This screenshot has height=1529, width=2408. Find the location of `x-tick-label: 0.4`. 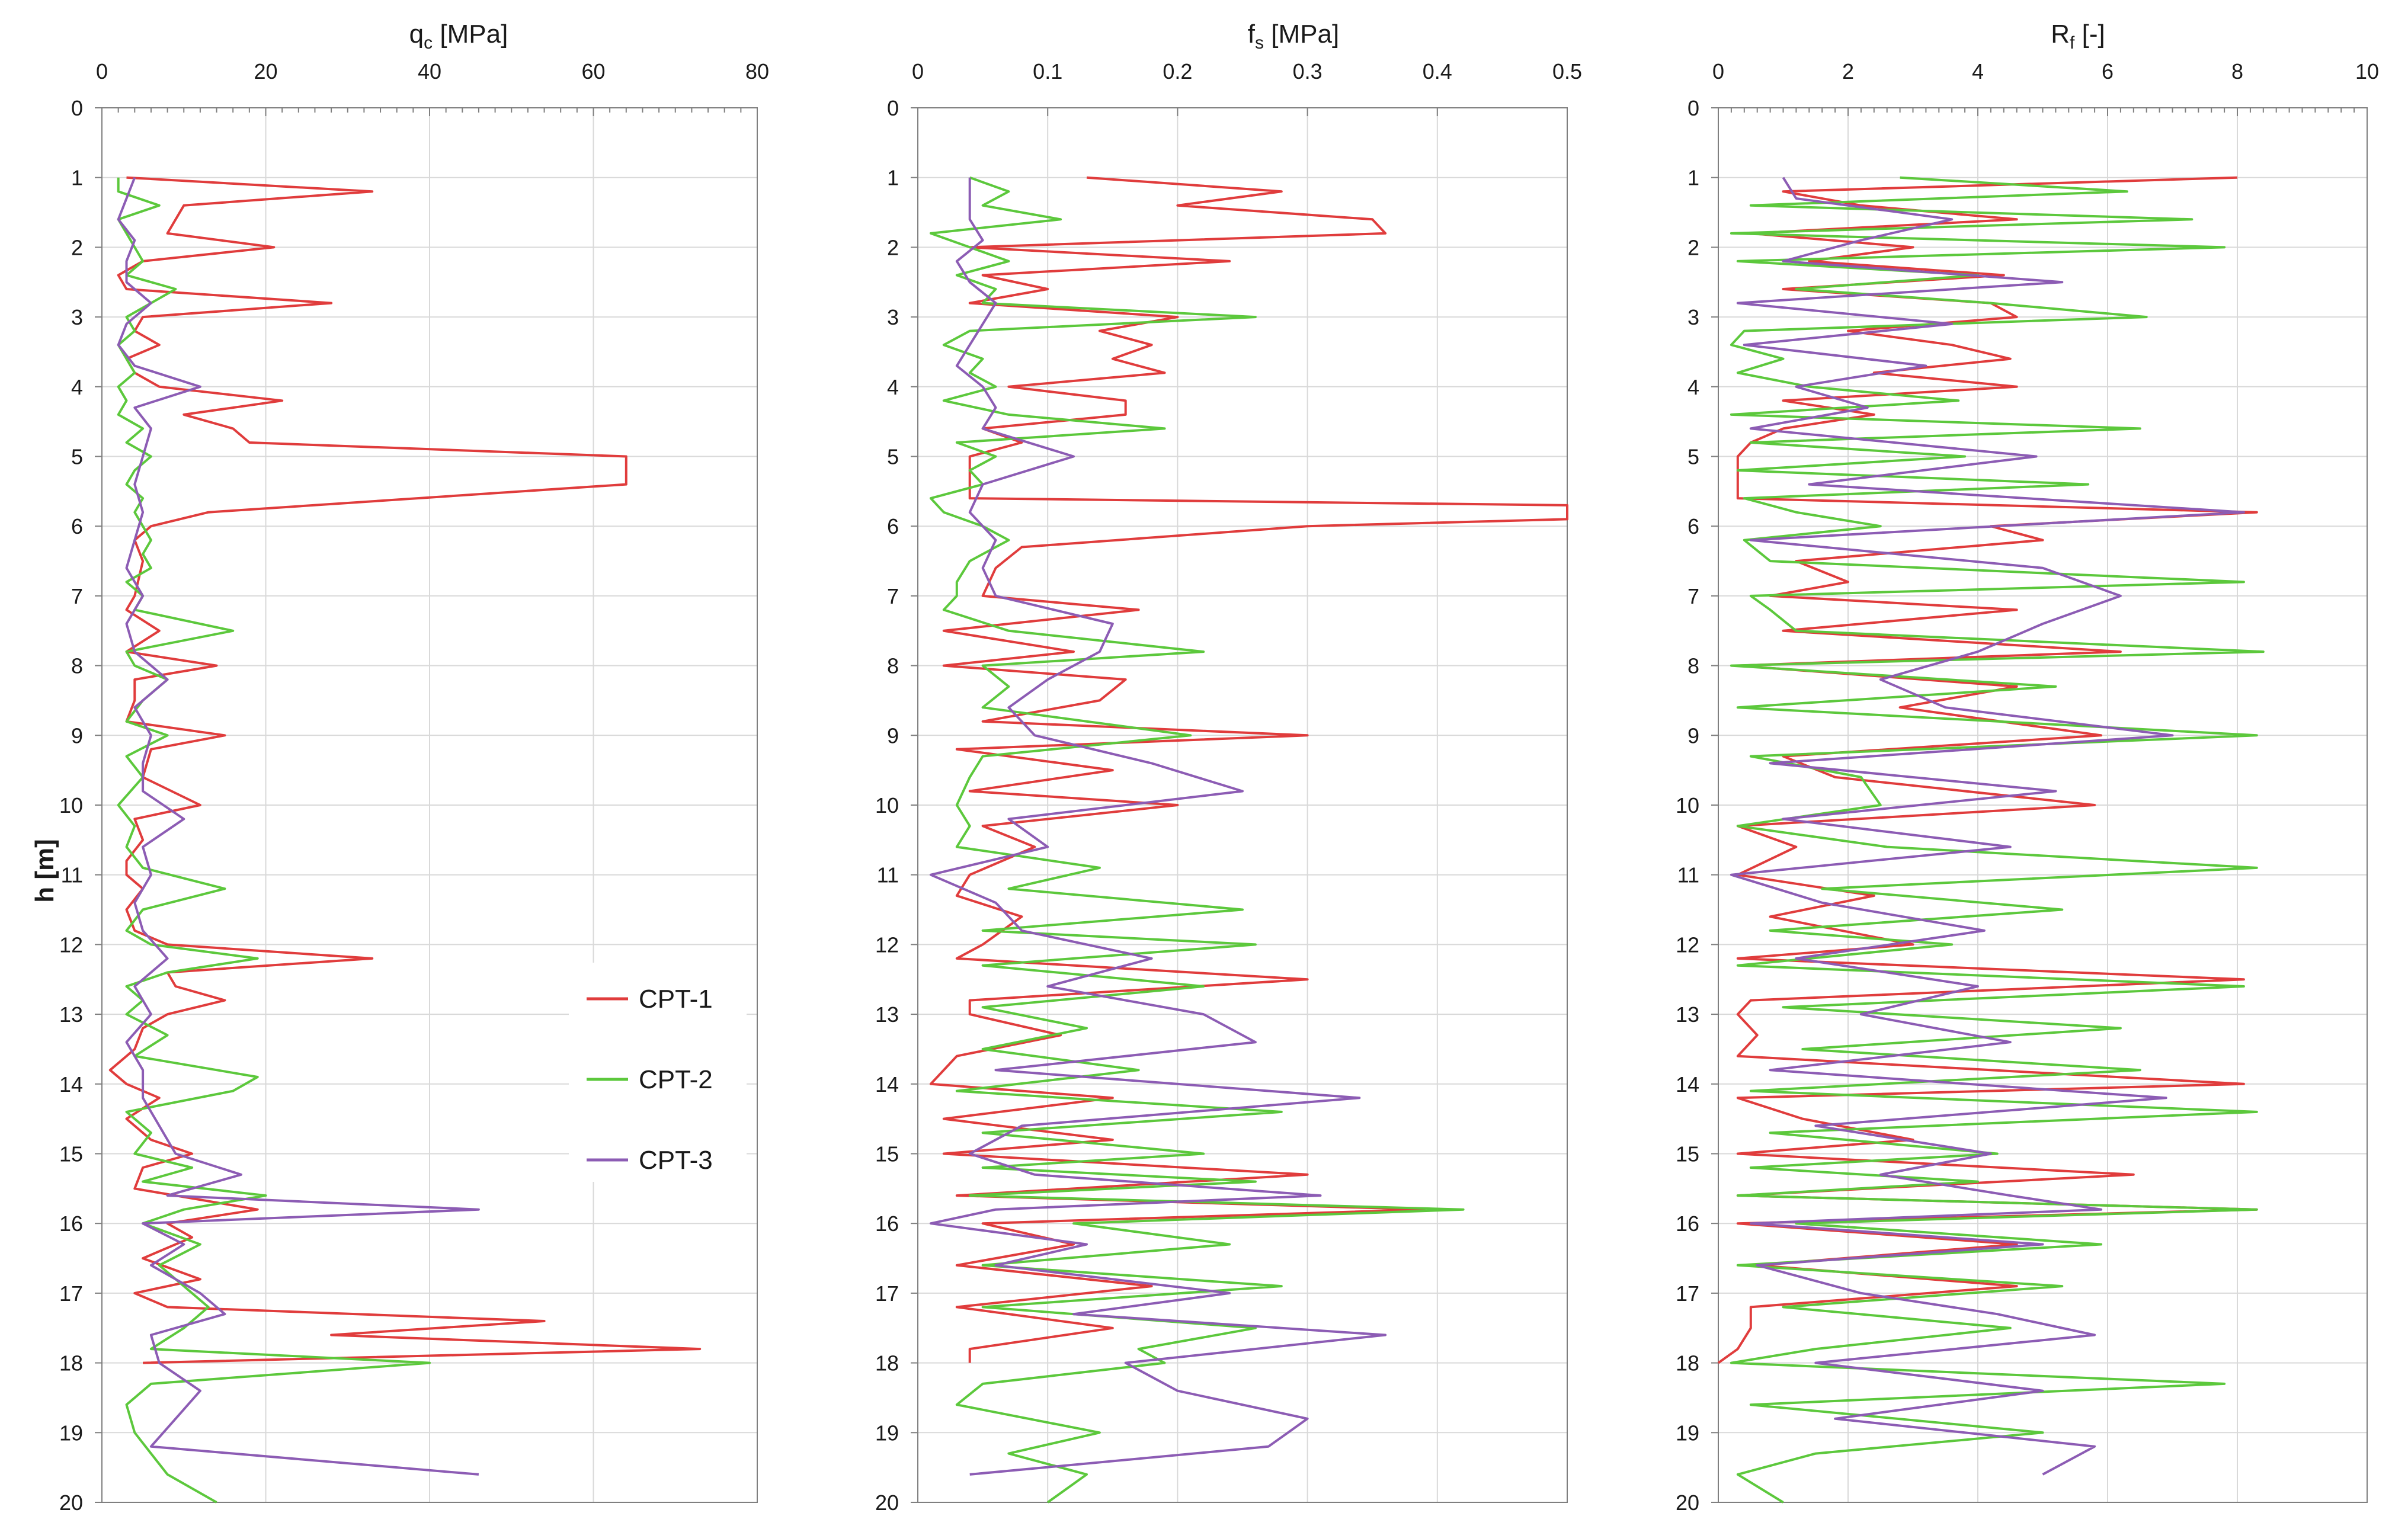

x-tick-label: 0.4 is located at coordinates (1437, 71).